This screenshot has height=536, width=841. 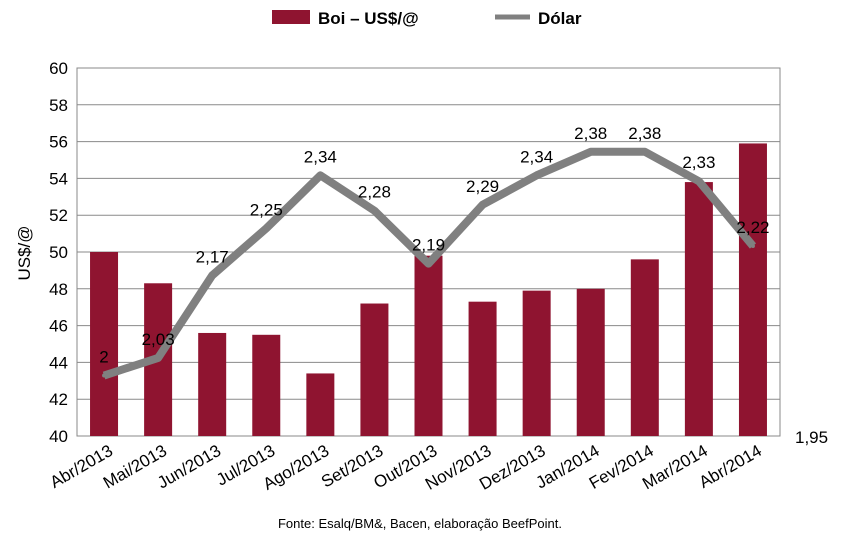 I want to click on data-label: 2,19, so click(x=428, y=245).